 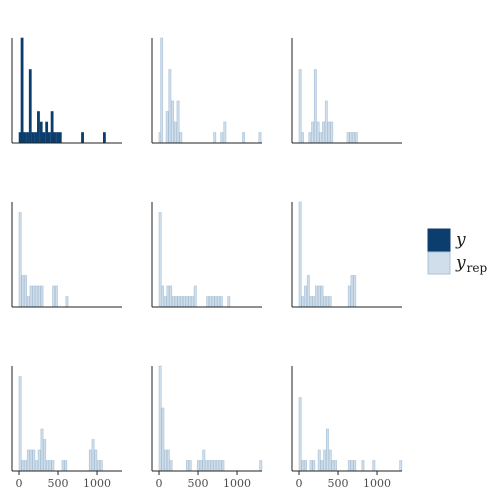 What do you see at coordinates (198, 483) in the screenshot?
I see `x-tick-label-8-2: 500` at bounding box center [198, 483].